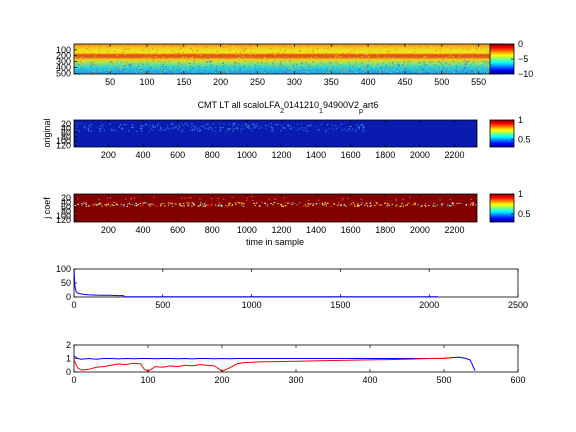 The width and height of the screenshot is (576, 432). Describe the element at coordinates (351, 155) in the screenshot. I see `x-tick-label: 1600` at that location.